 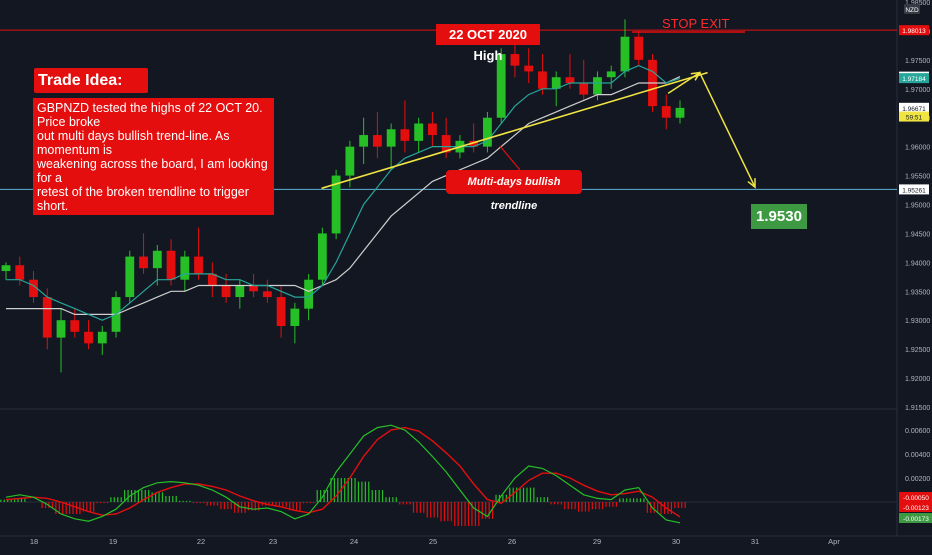 I want to click on macd-value-label: -0.00173, so click(x=916, y=519).